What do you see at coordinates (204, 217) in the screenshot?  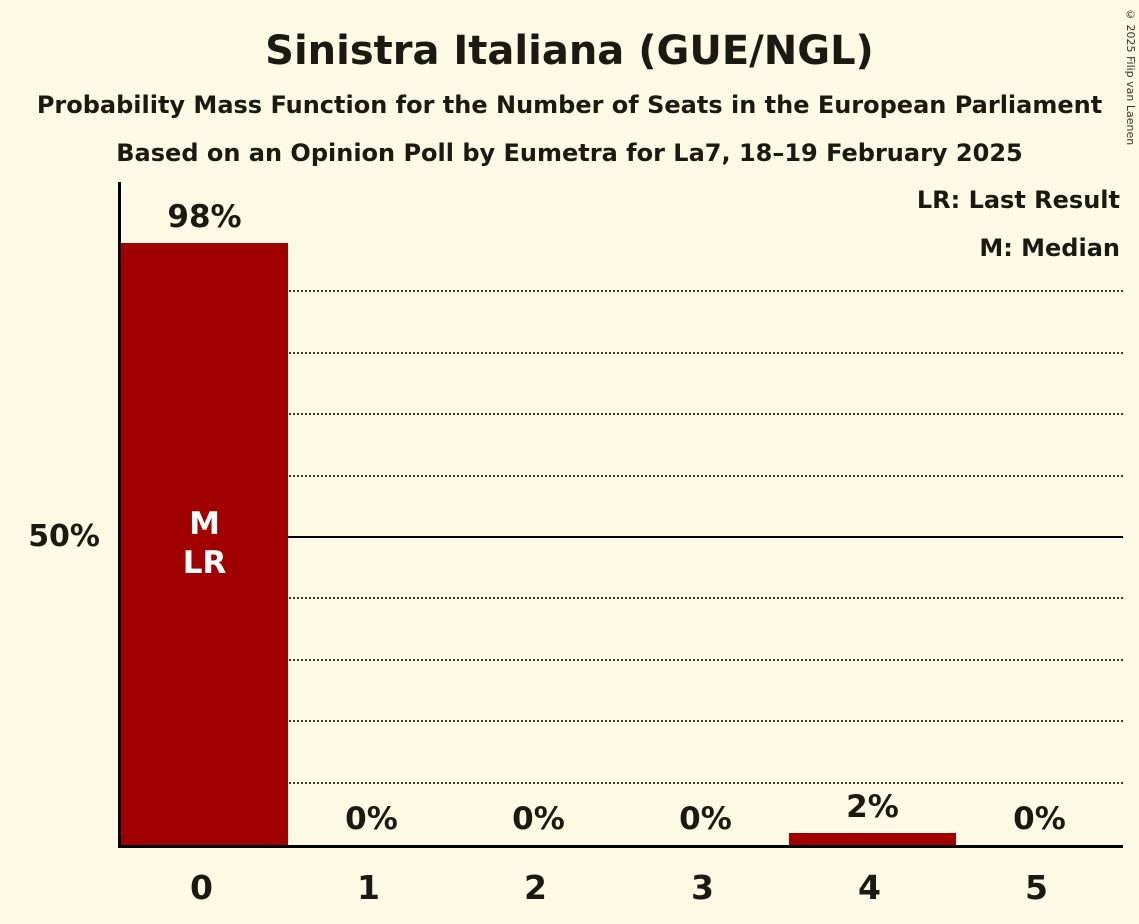 I see `bar-value-label-seat-0: 98%` at bounding box center [204, 217].